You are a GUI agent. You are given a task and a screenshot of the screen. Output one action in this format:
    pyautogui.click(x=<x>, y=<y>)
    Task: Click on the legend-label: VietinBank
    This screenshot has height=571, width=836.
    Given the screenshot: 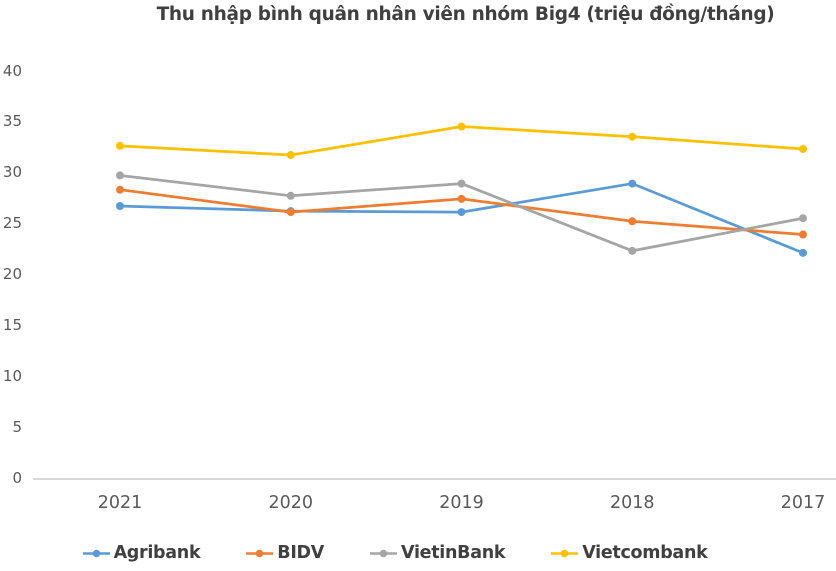 What is the action you would take?
    pyautogui.click(x=453, y=553)
    